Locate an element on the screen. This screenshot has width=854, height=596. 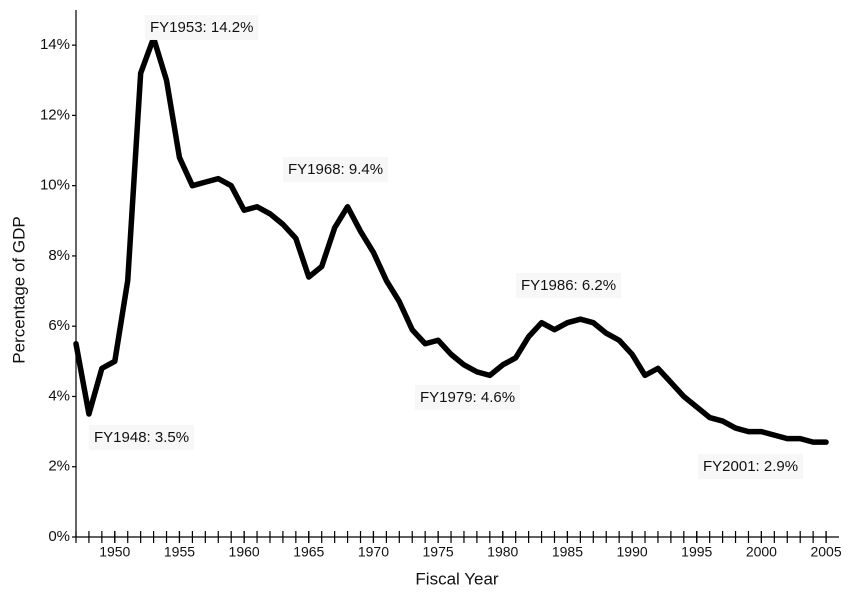
annotation-text: FY1968: 9.4% is located at coordinates (335, 169).